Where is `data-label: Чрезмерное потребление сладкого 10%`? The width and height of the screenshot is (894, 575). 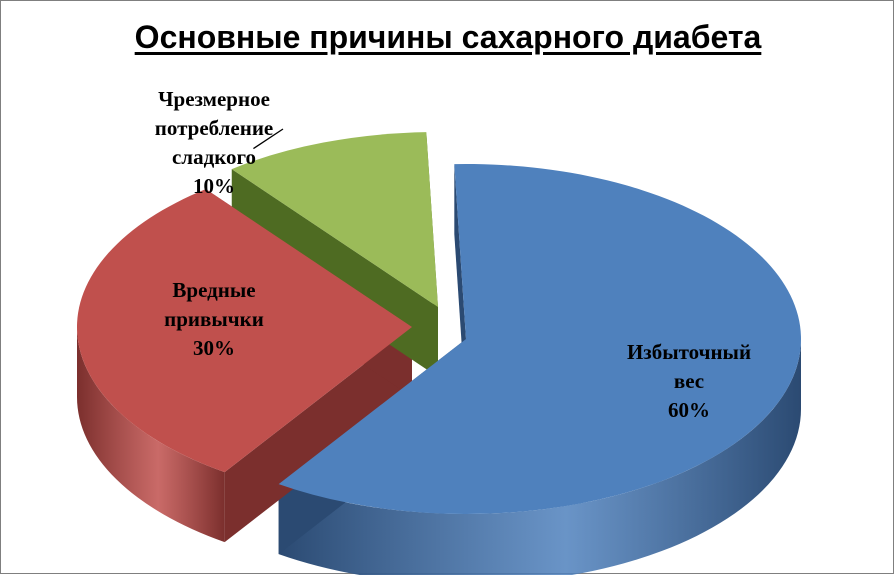 data-label: Чрезмерное потребление сладкого 10% is located at coordinates (214, 142).